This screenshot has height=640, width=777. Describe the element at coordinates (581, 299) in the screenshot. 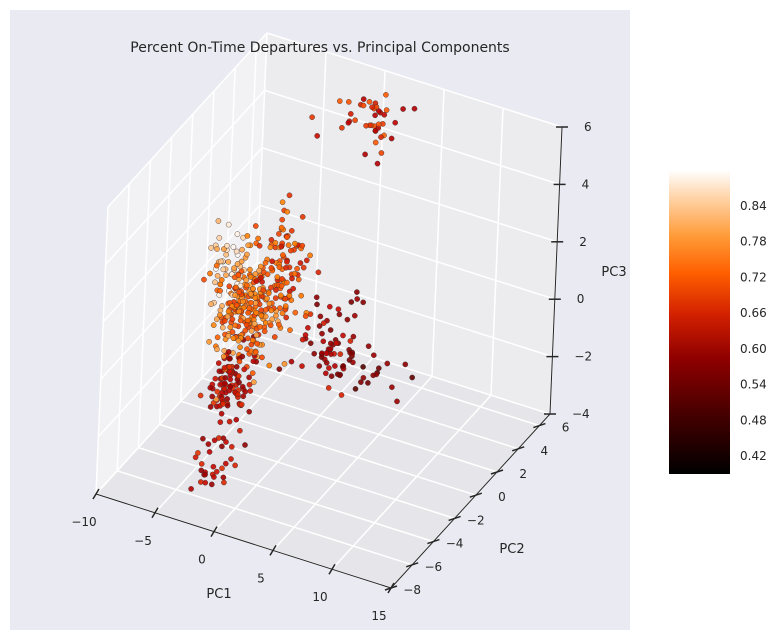

I see `z-tick-label: 0` at that location.